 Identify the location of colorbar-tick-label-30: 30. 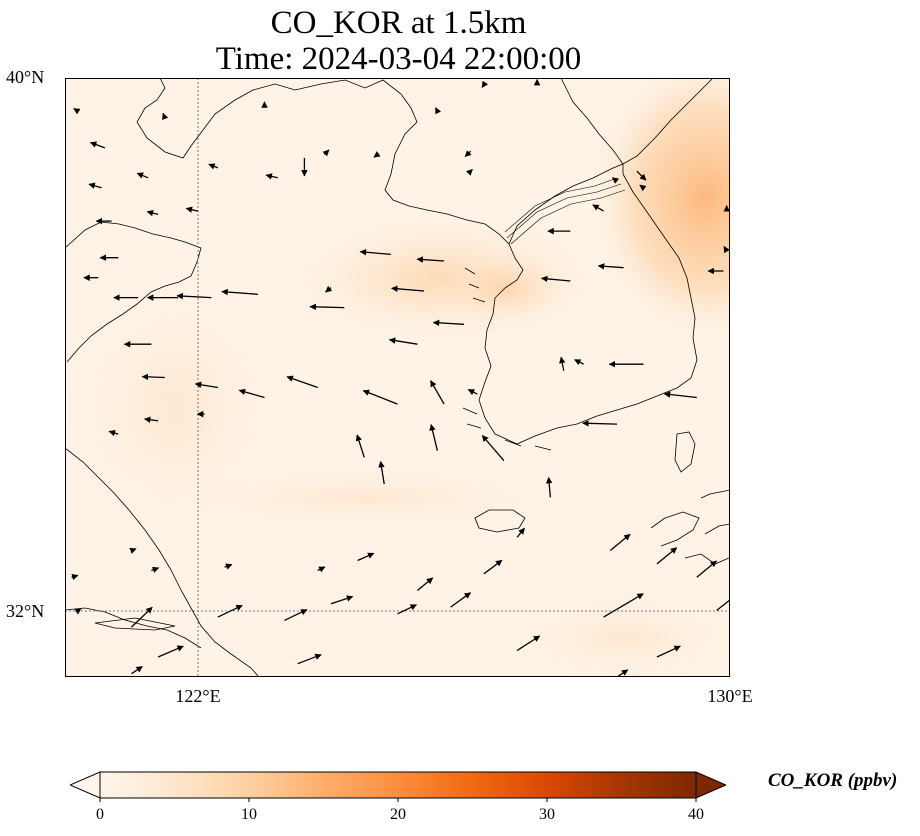
(547, 814).